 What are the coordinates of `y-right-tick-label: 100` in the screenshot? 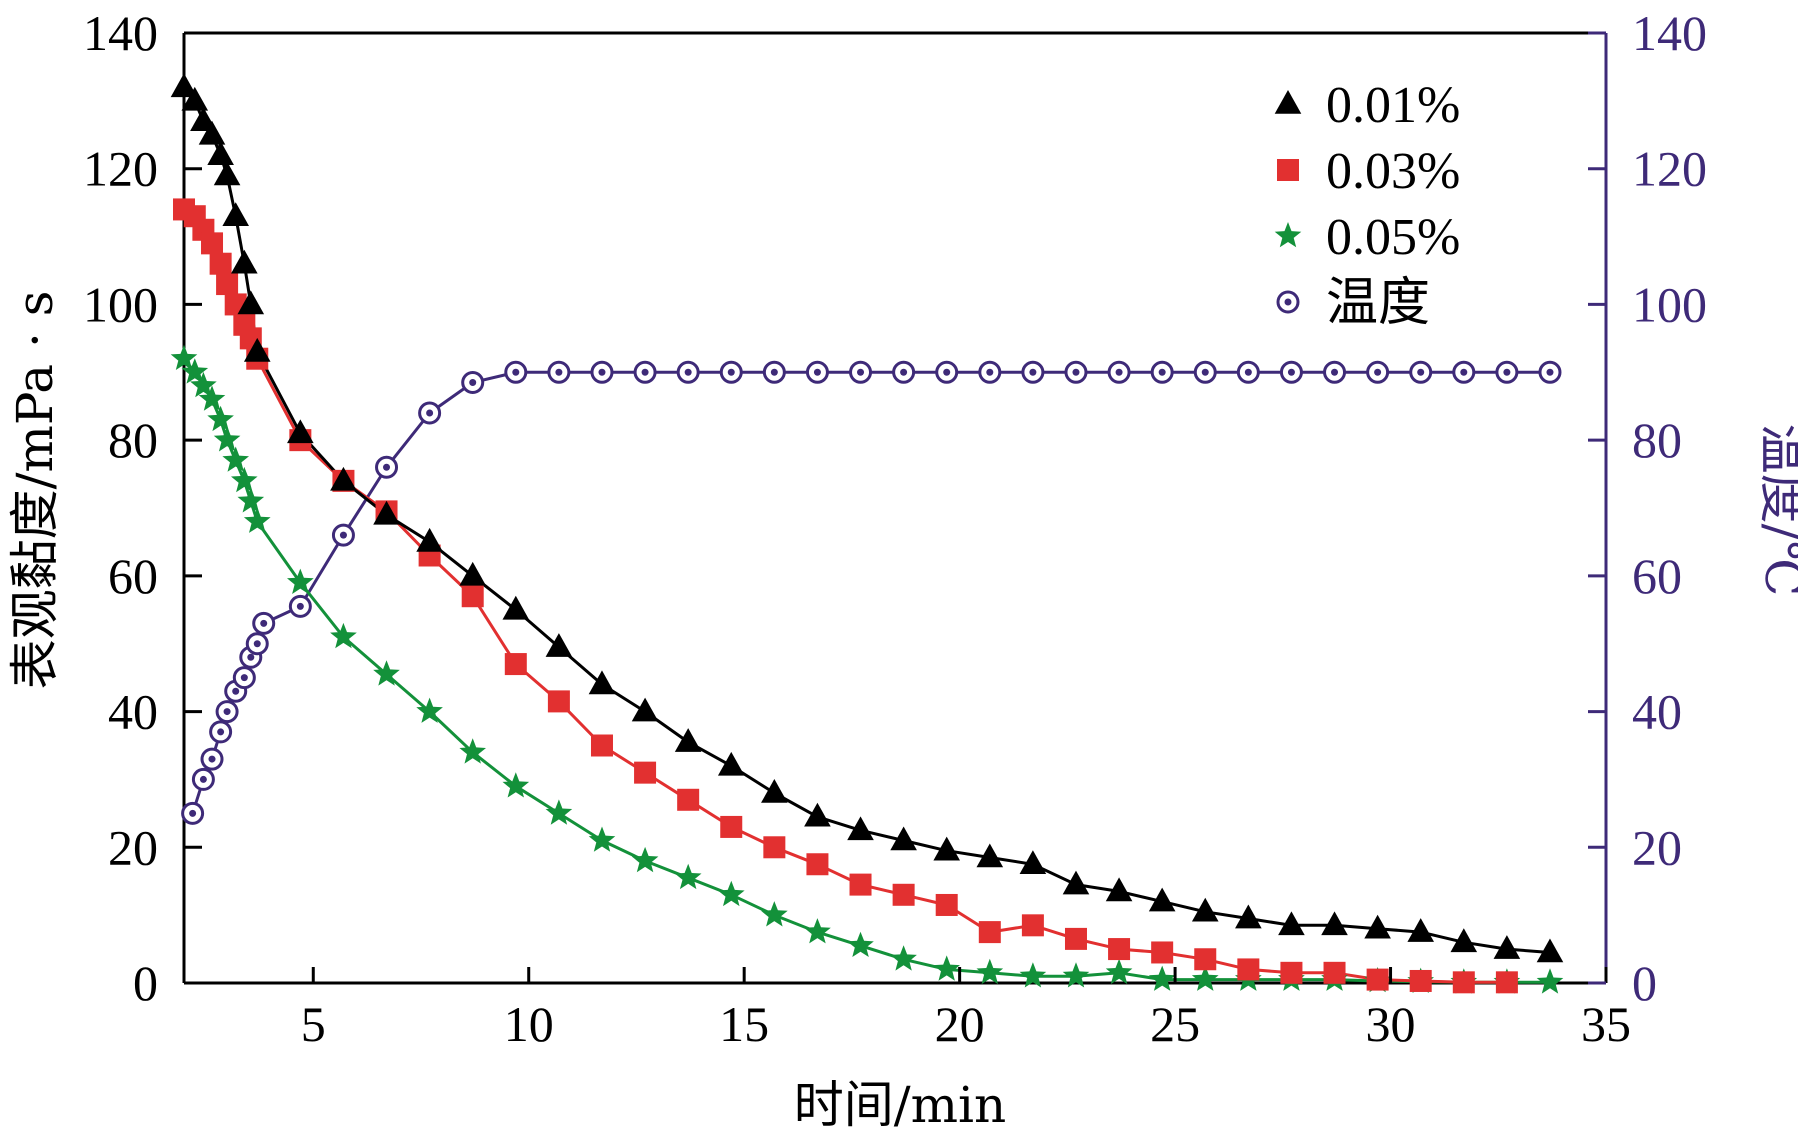 It's located at (1669, 304).